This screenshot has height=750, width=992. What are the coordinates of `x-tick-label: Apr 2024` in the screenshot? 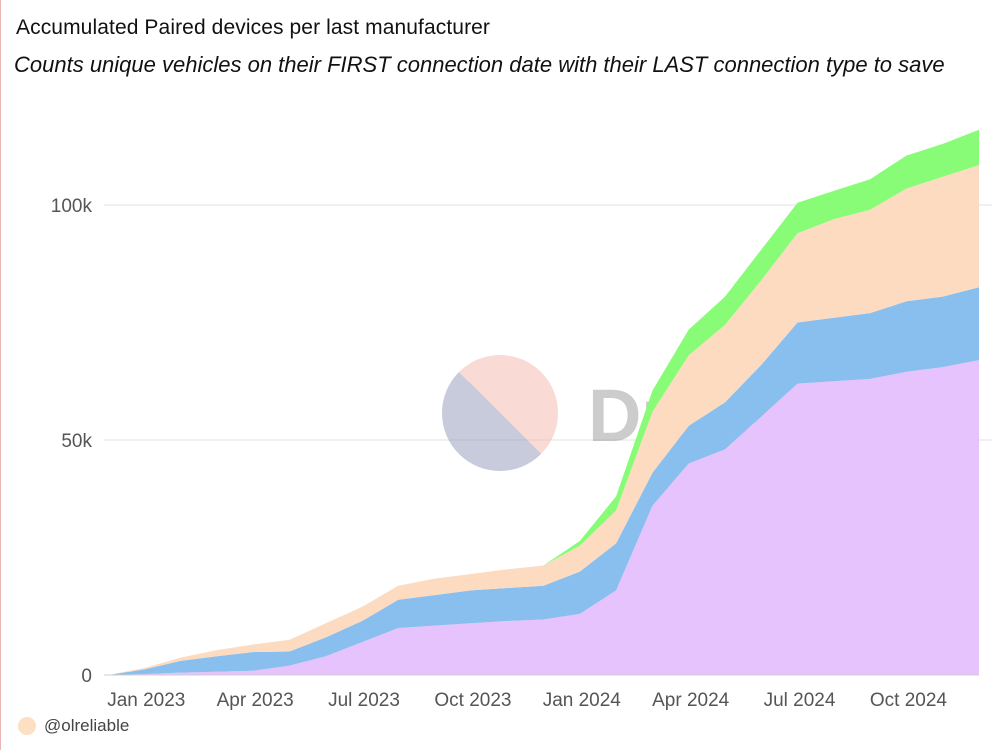 It's located at (691, 700).